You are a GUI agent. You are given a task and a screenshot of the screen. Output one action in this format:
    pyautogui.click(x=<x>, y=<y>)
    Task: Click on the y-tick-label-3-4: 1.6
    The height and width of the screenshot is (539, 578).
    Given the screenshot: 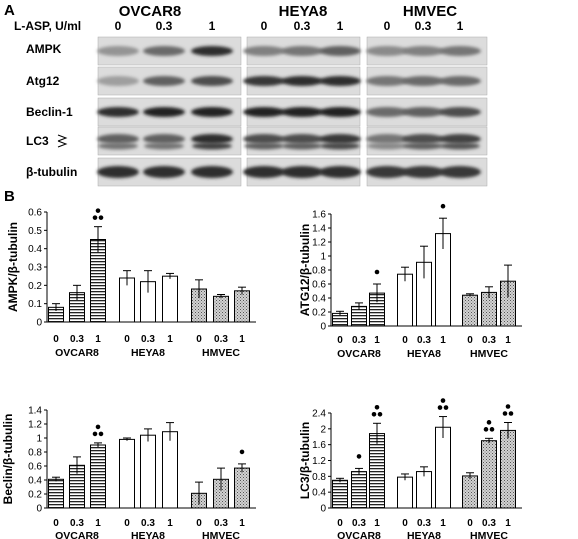 What is the action you would take?
    pyautogui.click(x=319, y=445)
    